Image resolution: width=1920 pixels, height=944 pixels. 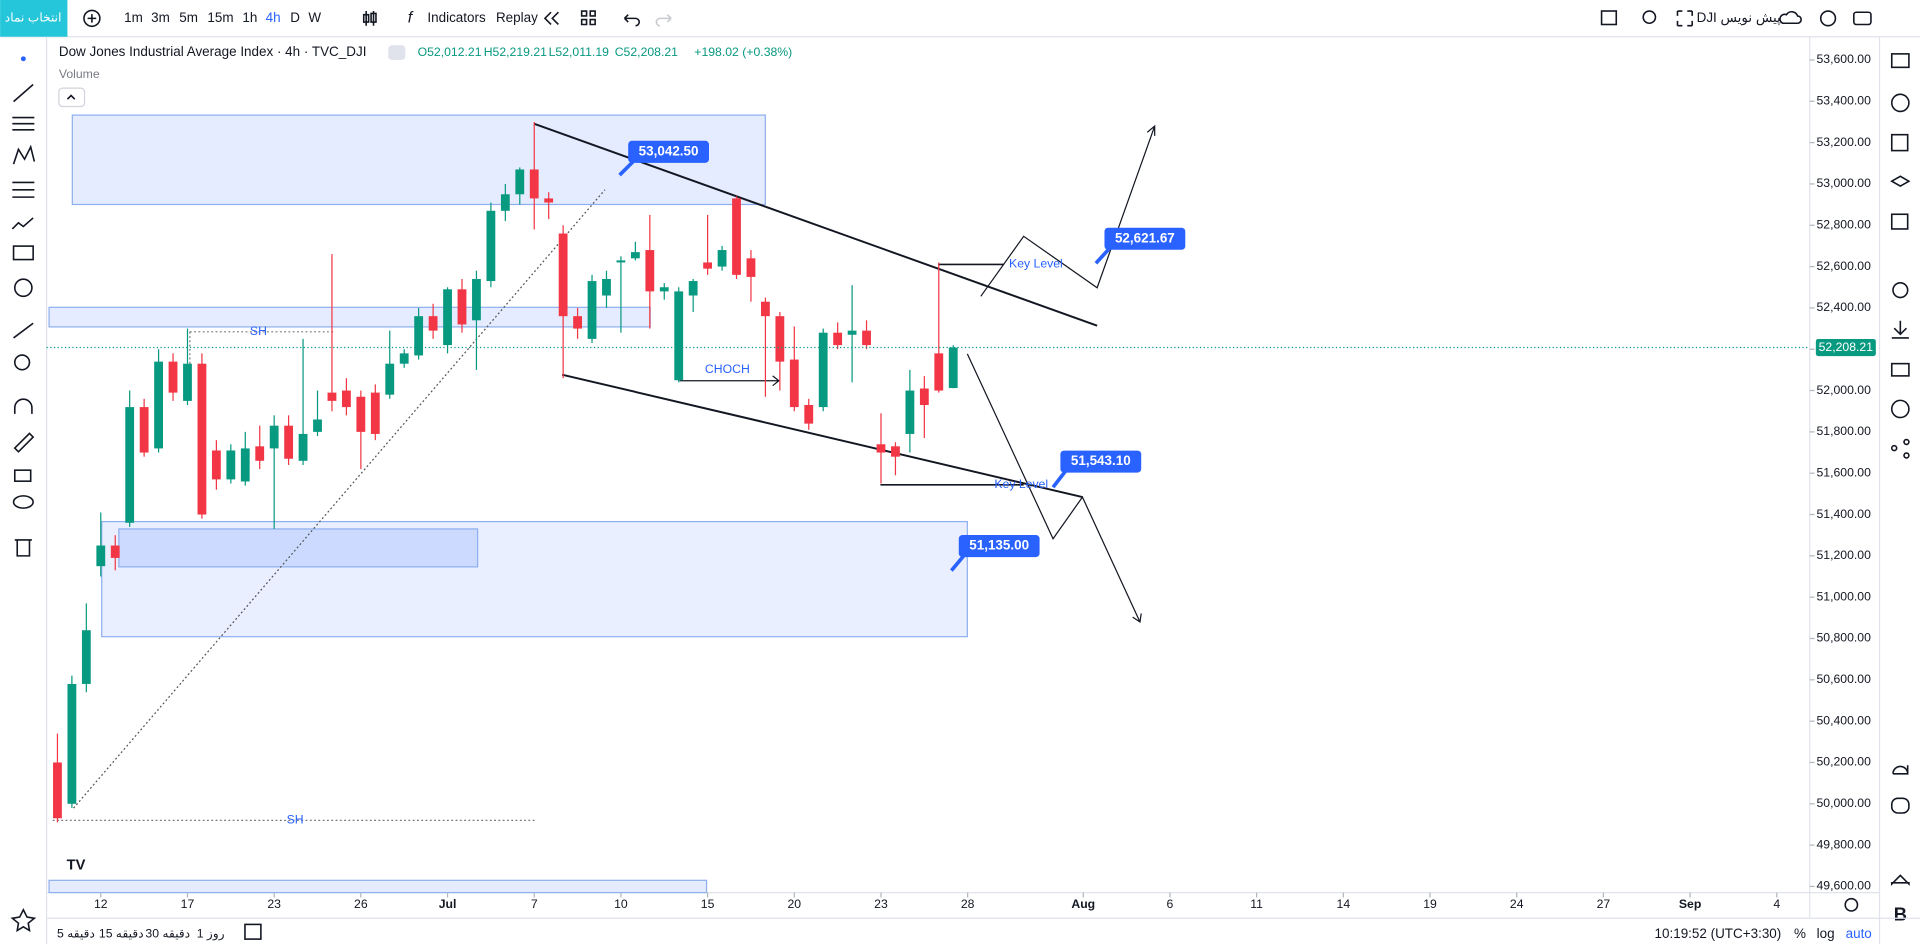 I want to click on y-tick-label: 50,200.00, so click(x=1844, y=762).